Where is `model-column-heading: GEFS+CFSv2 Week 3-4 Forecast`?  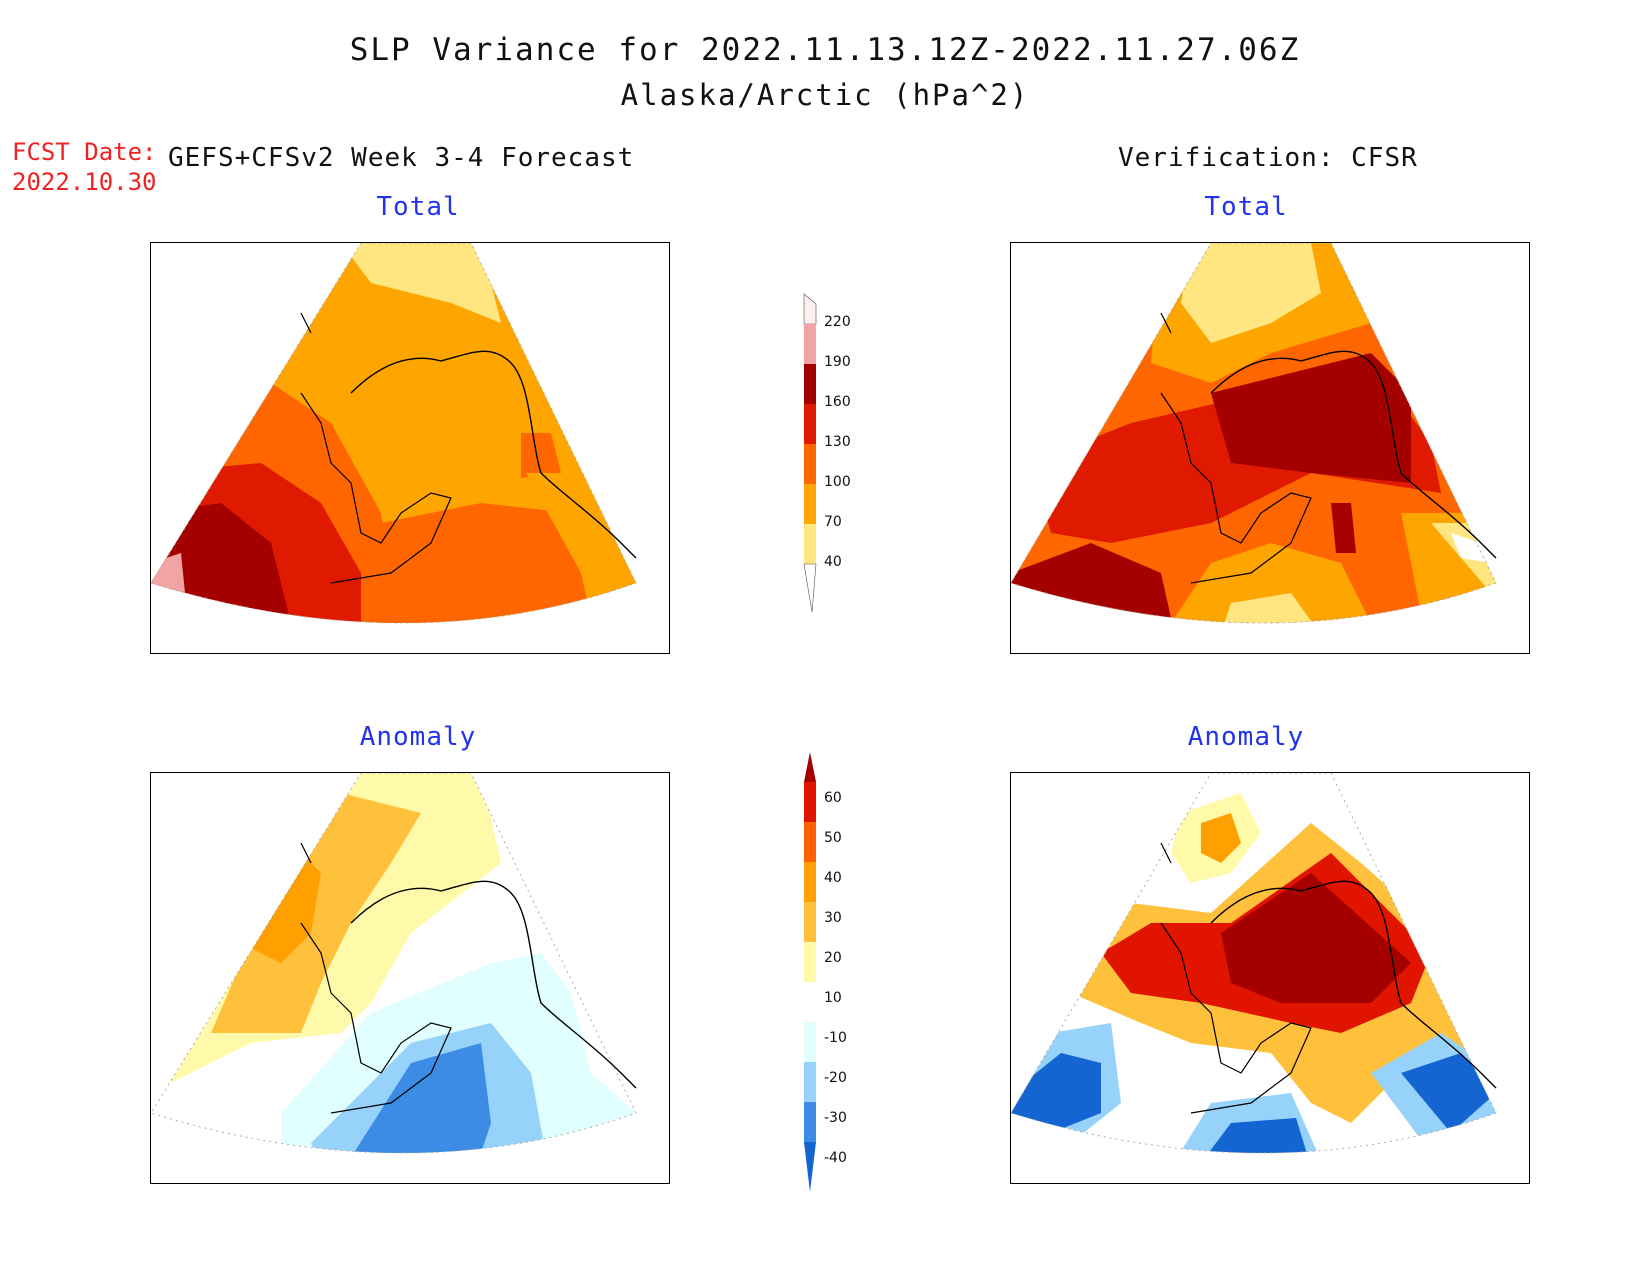 model-column-heading: GEFS+CFSv2 Week 3-4 Forecast is located at coordinates (401, 158).